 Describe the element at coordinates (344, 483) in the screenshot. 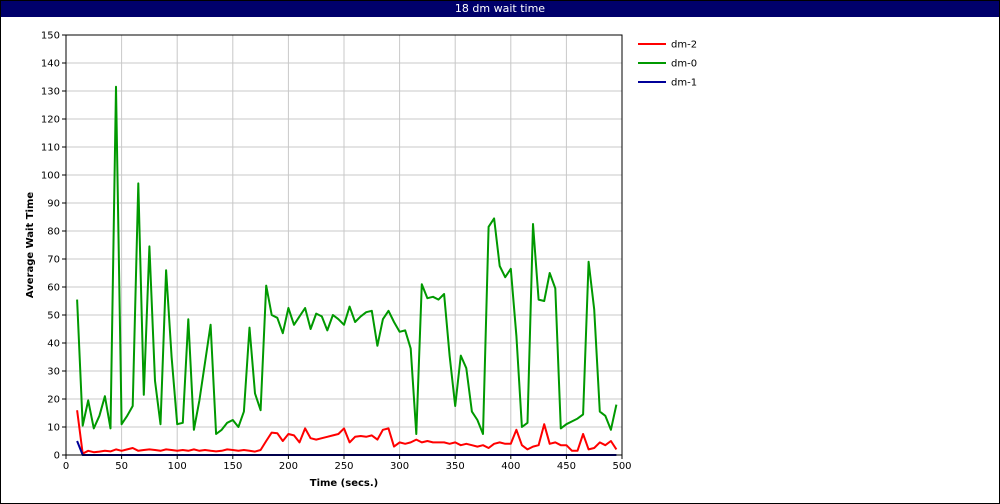

I see `x-axis-label: Time (secs.)` at that location.